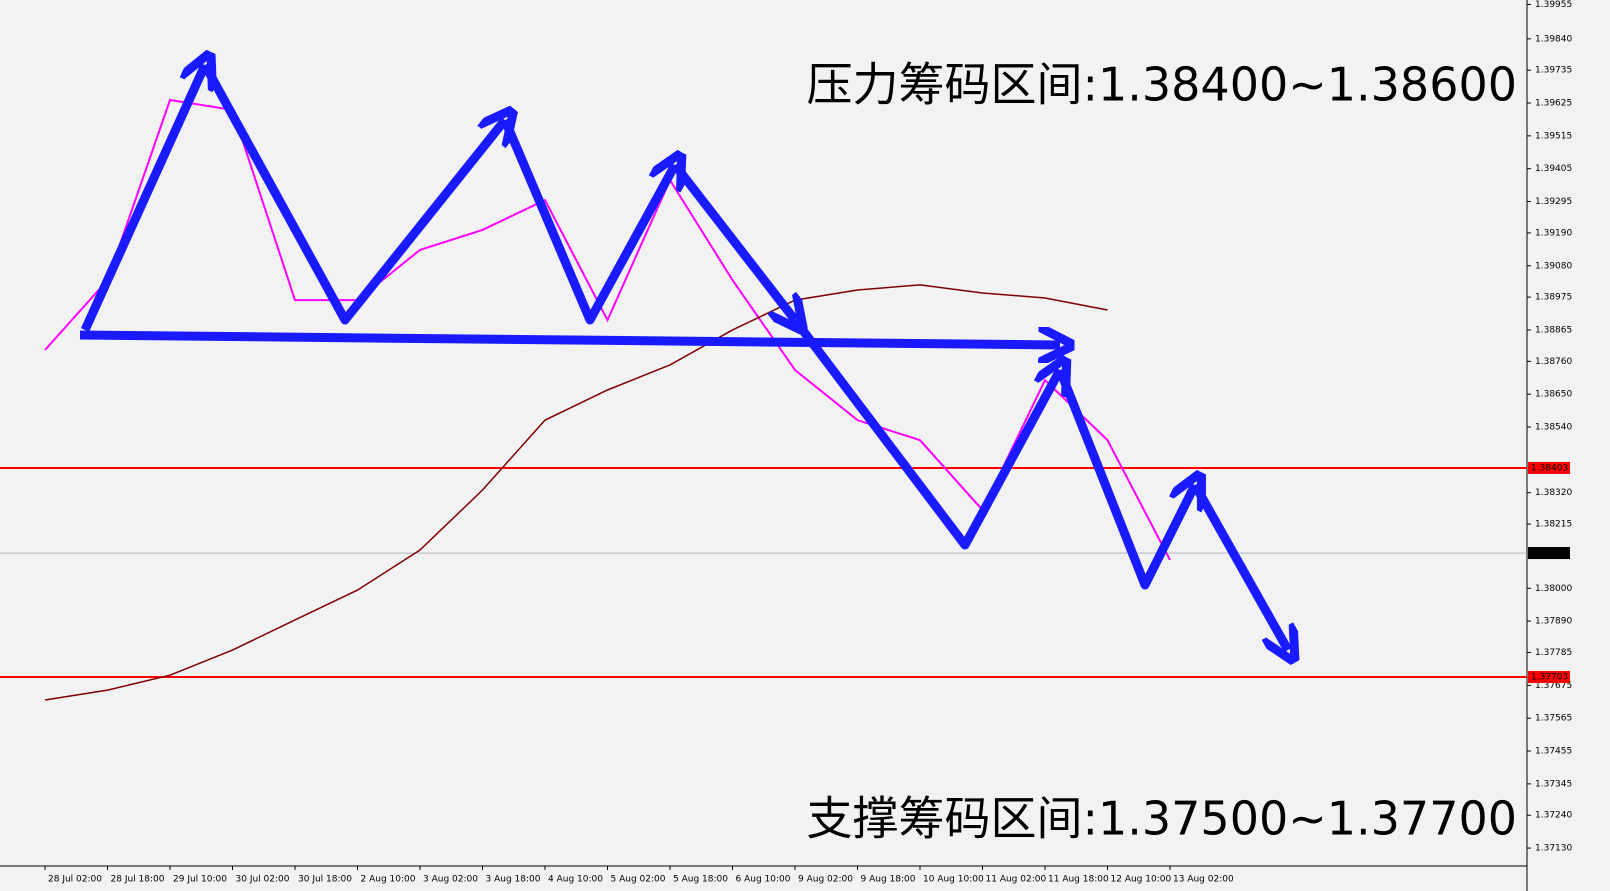  What do you see at coordinates (1553, 71) in the screenshot?
I see `y-tick-label: 1.39735` at bounding box center [1553, 71].